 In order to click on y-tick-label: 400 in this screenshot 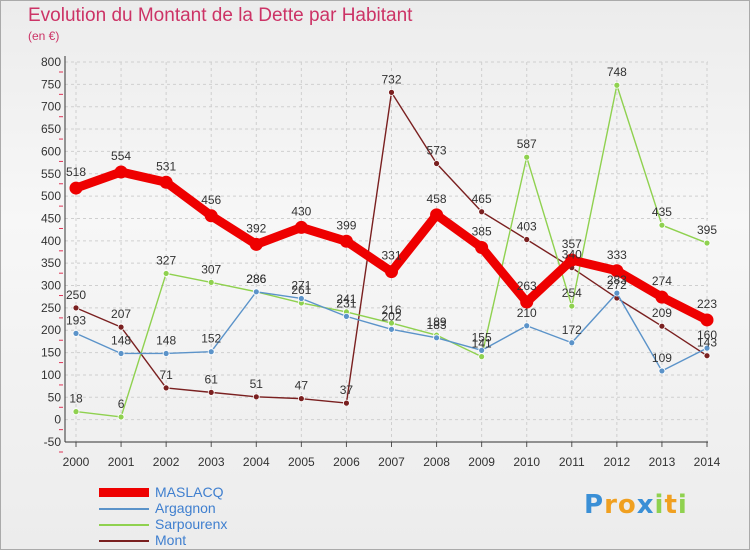, I will do `click(51, 241)`.